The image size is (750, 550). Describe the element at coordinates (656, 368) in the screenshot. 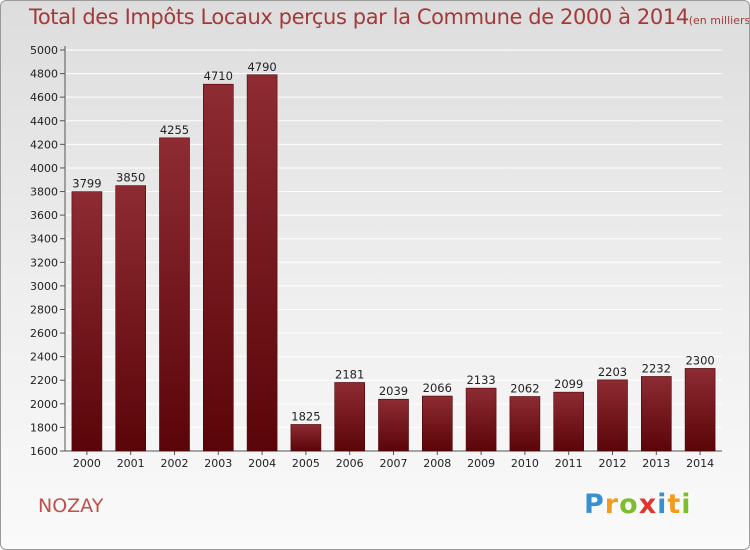

I see `data-label-2013: 2232` at that location.